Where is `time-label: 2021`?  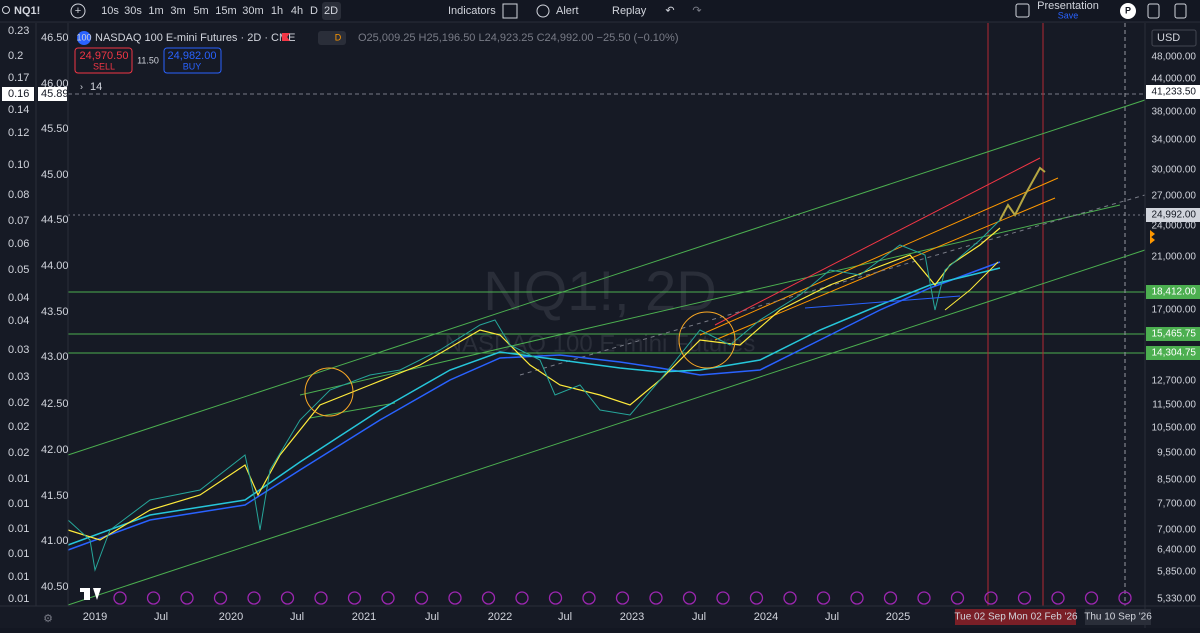
time-label: 2021 is located at coordinates (364, 617).